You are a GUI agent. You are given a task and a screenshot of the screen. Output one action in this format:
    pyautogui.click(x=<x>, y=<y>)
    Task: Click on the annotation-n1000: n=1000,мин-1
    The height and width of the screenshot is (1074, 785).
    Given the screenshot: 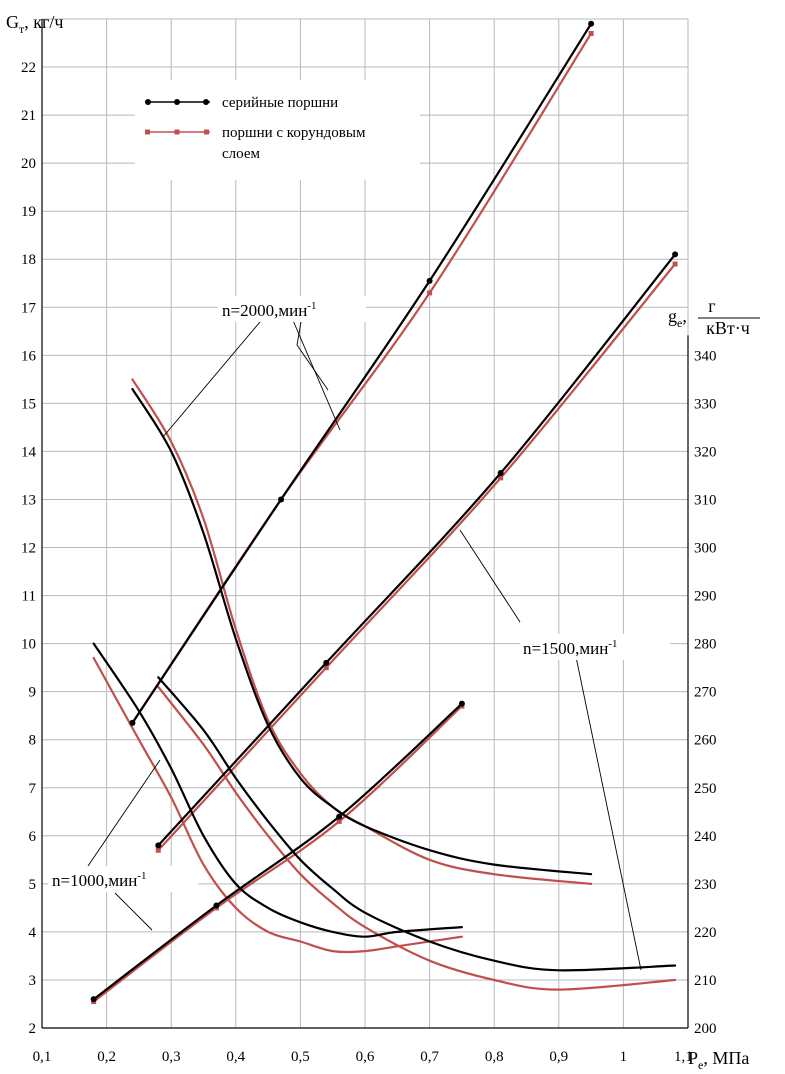 What is the action you would take?
    pyautogui.click(x=123, y=879)
    